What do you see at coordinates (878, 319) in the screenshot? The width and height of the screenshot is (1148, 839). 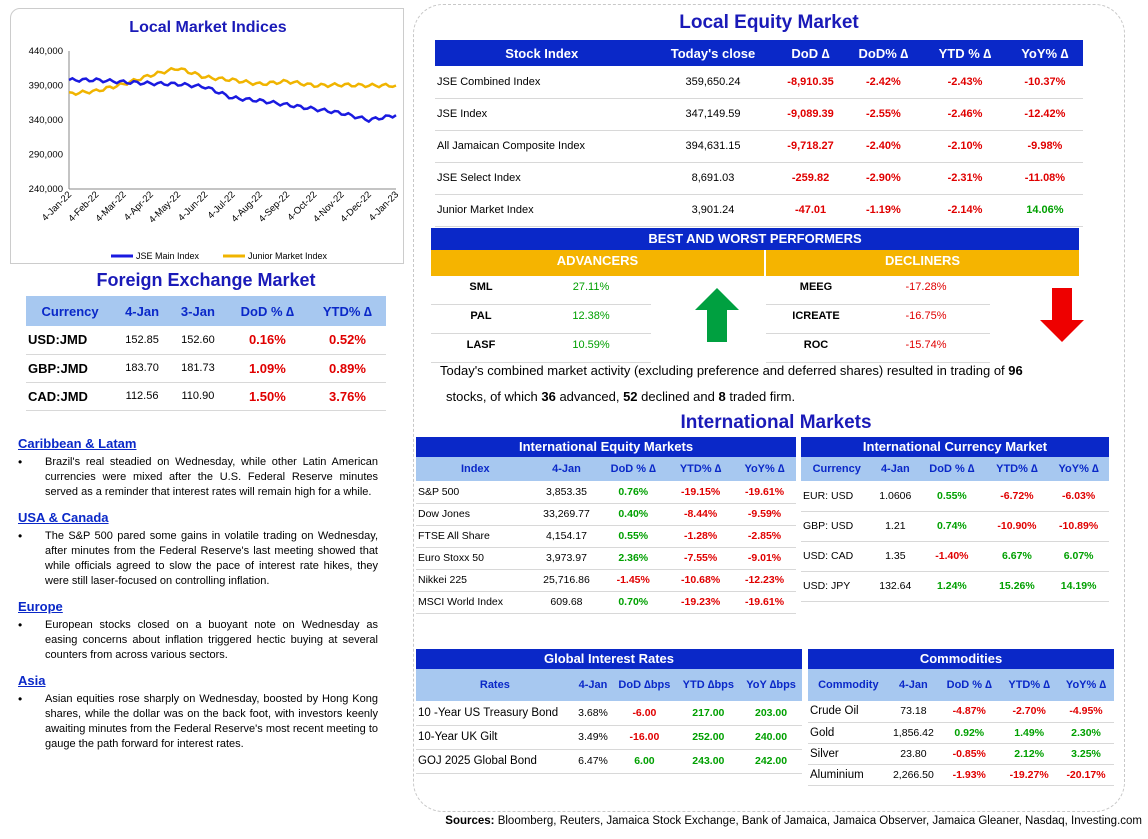 I see `performer-row: ICREATE -16.75%` at bounding box center [878, 319].